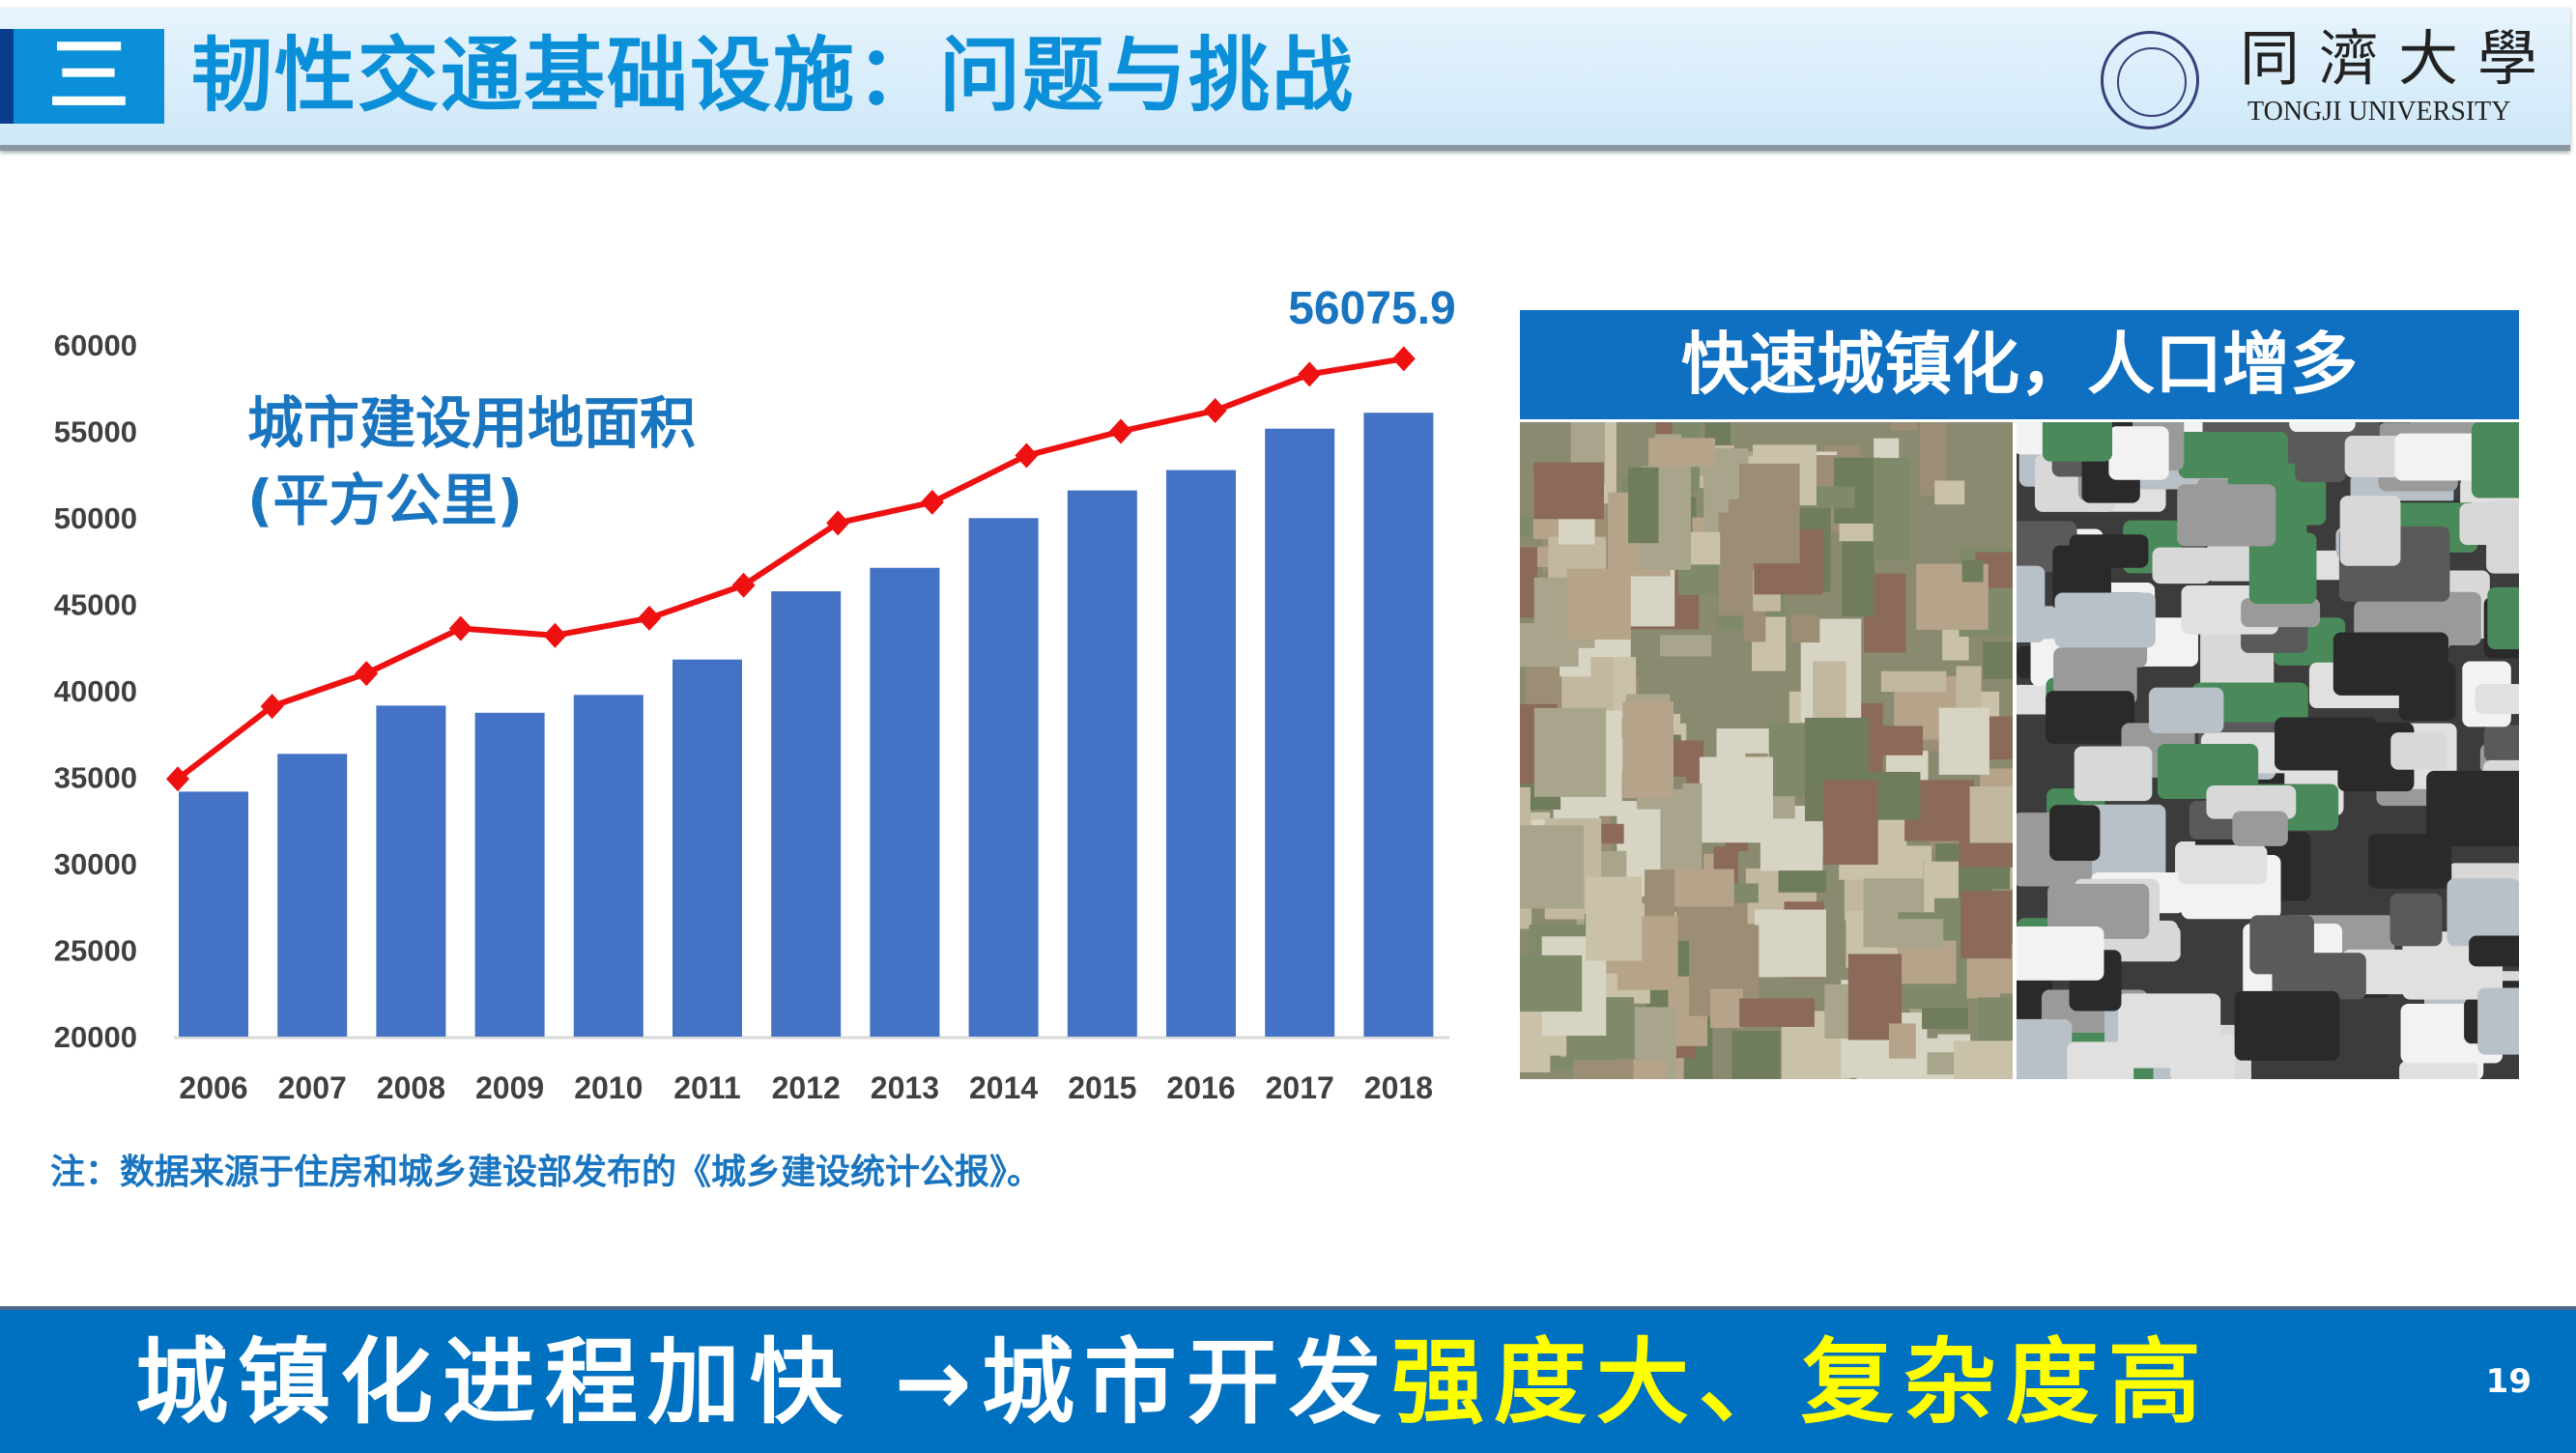 The width and height of the screenshot is (2576, 1453). I want to click on slide-header: 三 韧性交通基础设施：问题与挑战 同濟大學 TONGJI UNIVERSITY, so click(1285, 80).